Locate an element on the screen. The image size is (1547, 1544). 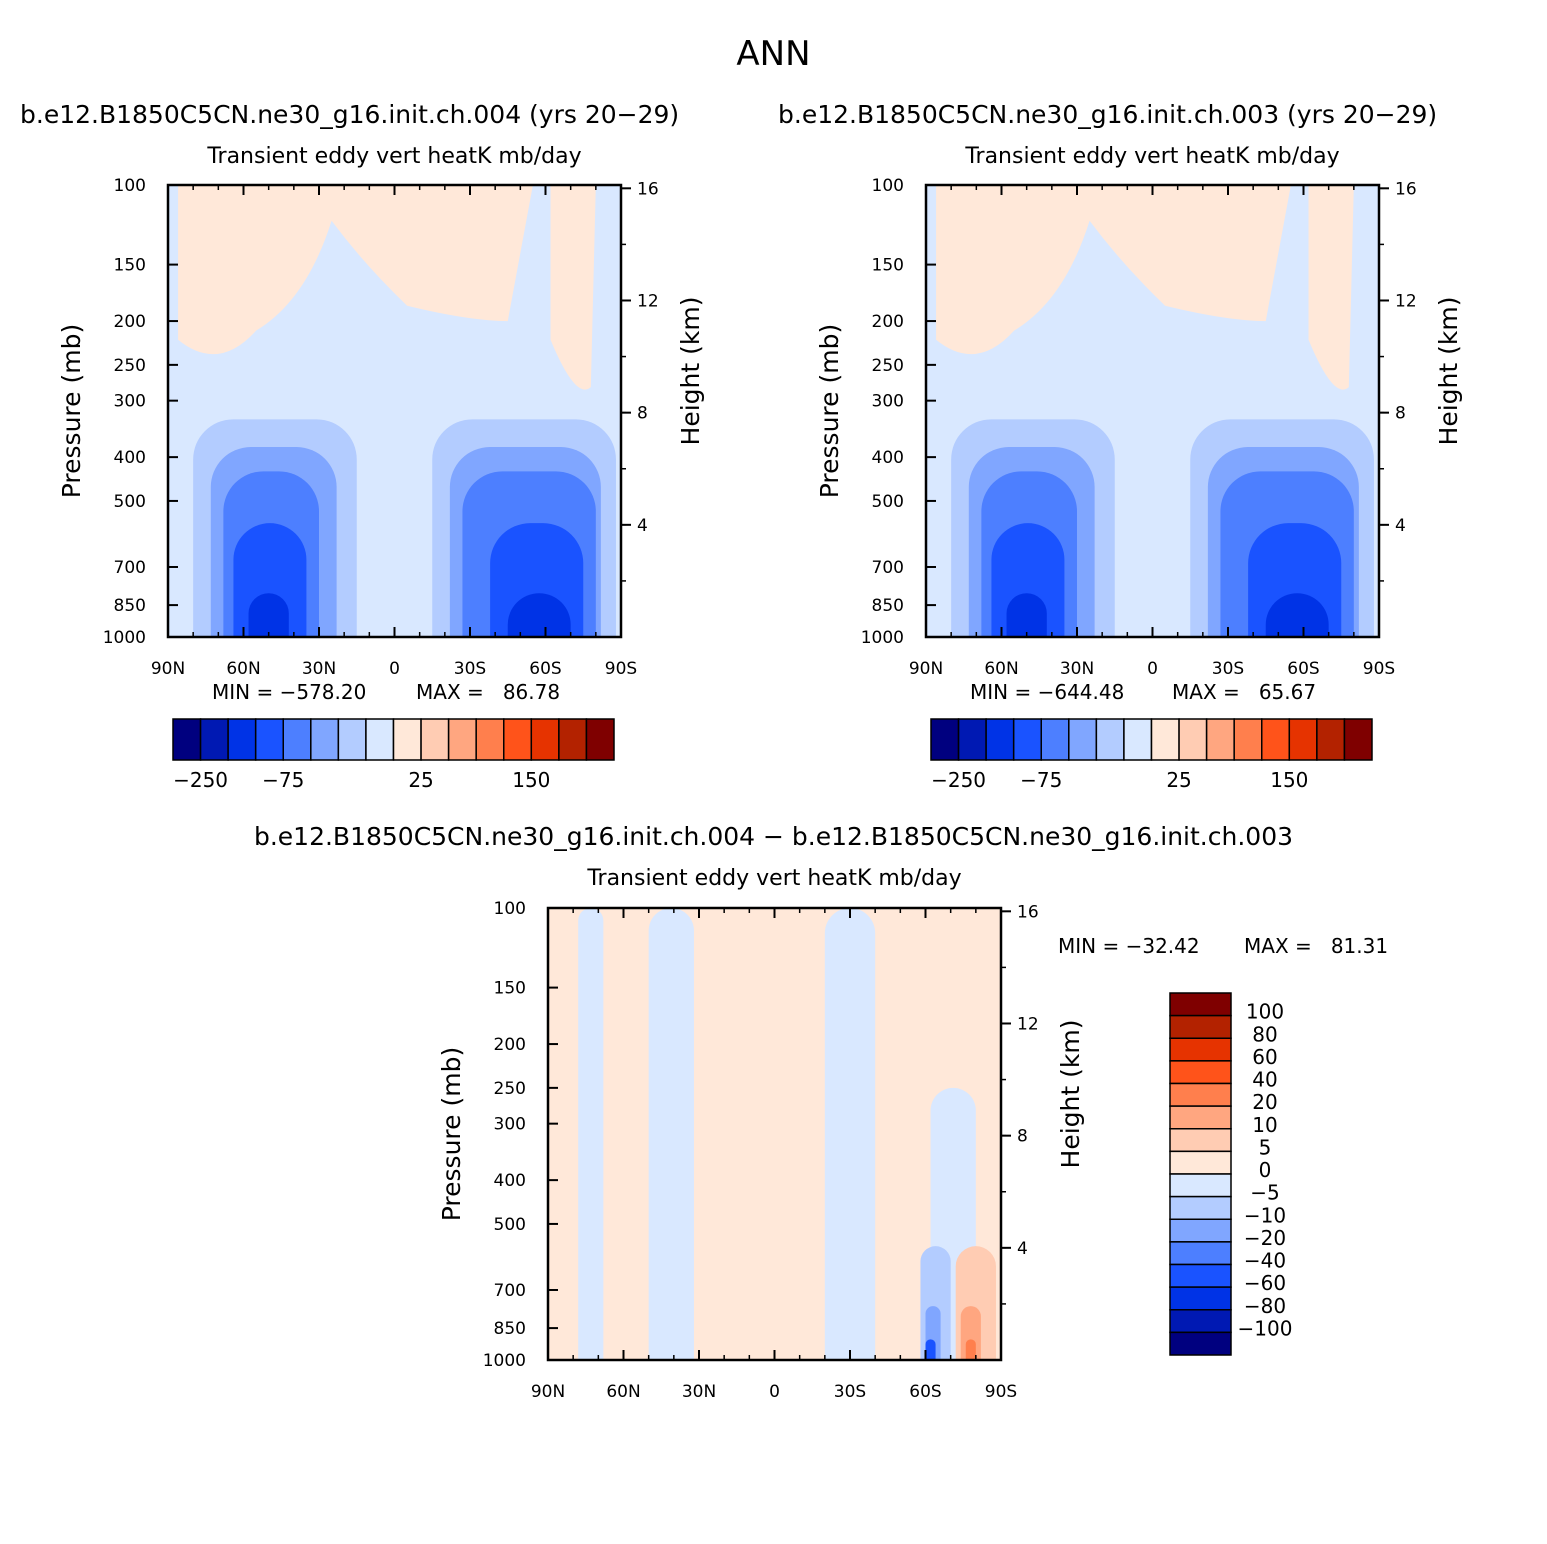
panel3-y-tick-label: 150 is located at coordinates (510, 989).